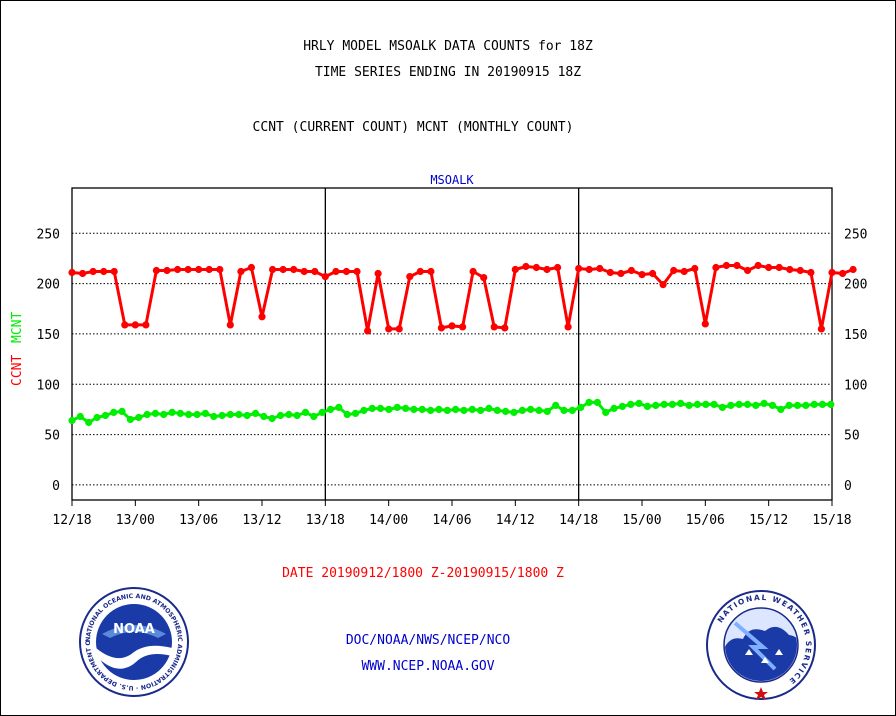 The height and width of the screenshot is (716, 896). What do you see at coordinates (48, 385) in the screenshot?
I see `y-tick-label-left: 100` at bounding box center [48, 385].